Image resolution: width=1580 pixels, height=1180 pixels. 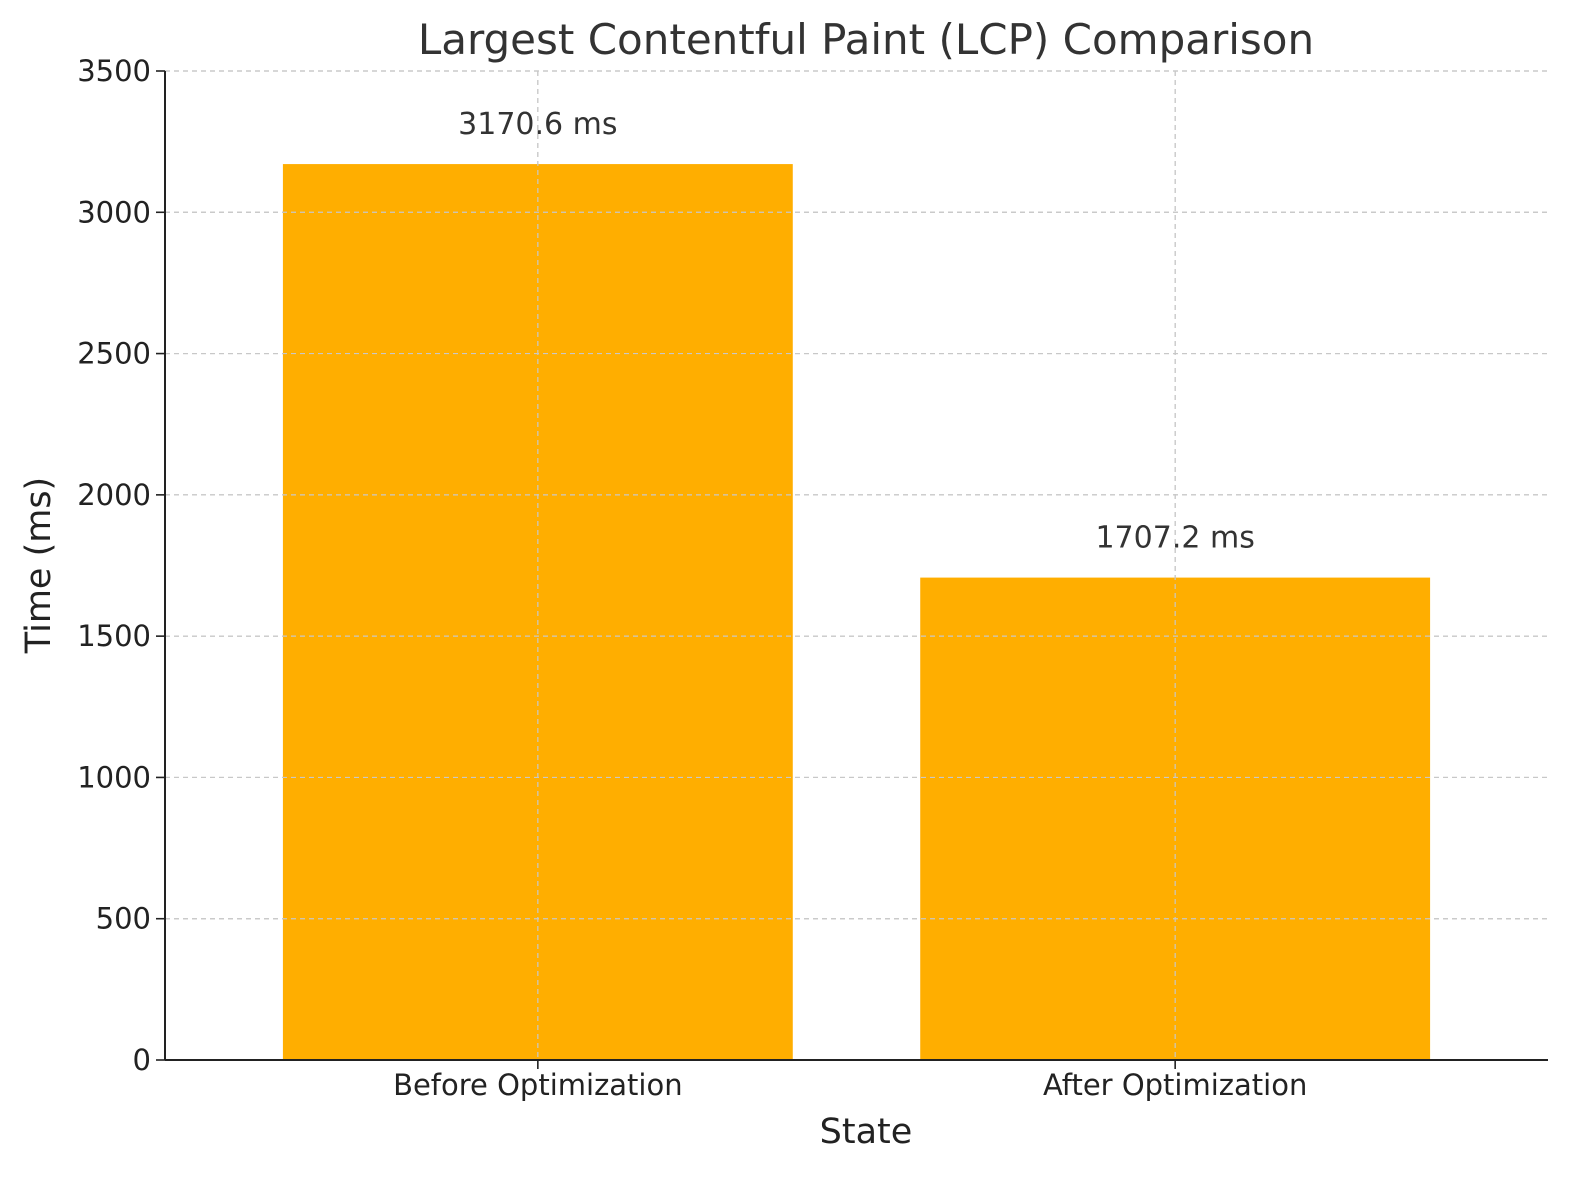 I want to click on y-tick-label: 1500, so click(x=114, y=636).